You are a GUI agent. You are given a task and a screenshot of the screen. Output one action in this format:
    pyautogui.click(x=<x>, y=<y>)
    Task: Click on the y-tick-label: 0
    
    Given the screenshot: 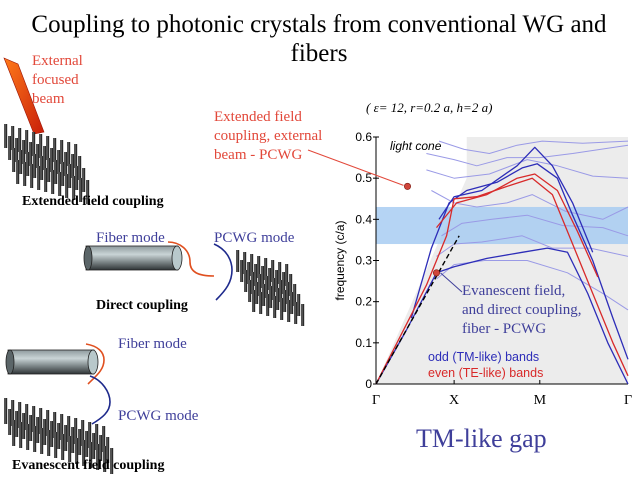 What is the action you would take?
    pyautogui.click(x=368, y=384)
    